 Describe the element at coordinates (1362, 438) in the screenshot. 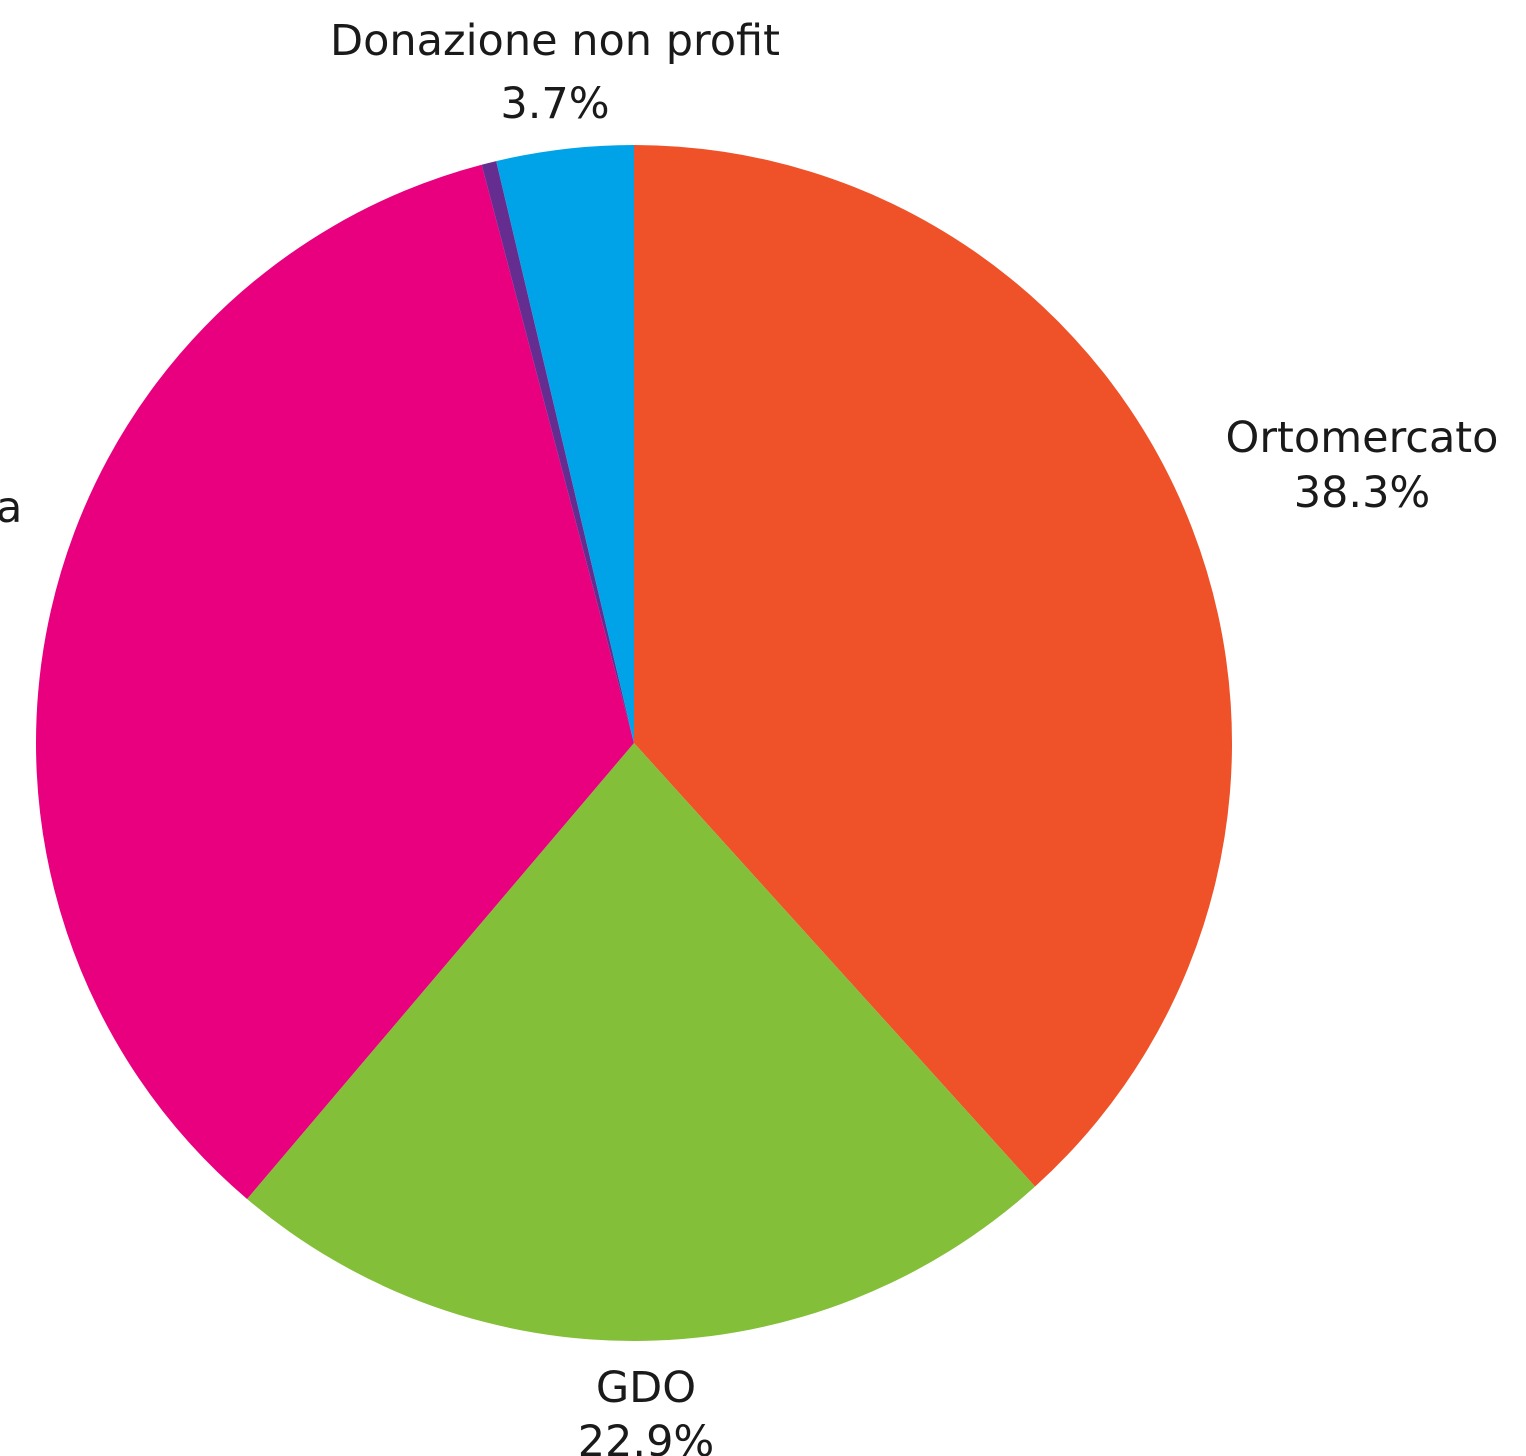

I see `slice-label-ortomercato: Ortomercato` at that location.